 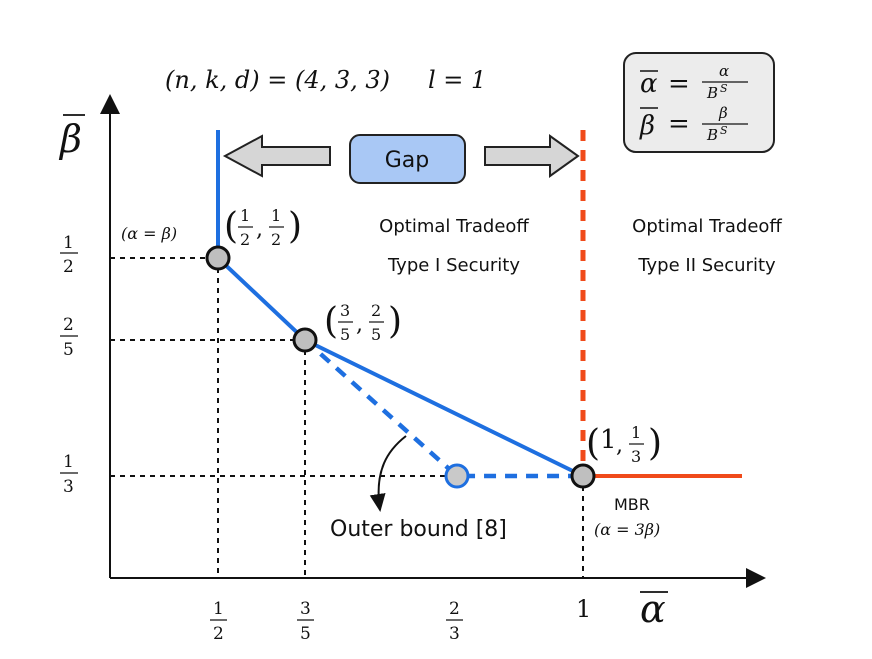 What do you see at coordinates (295, 226) in the screenshot?
I see `point-half-rparen: )` at bounding box center [295, 226].